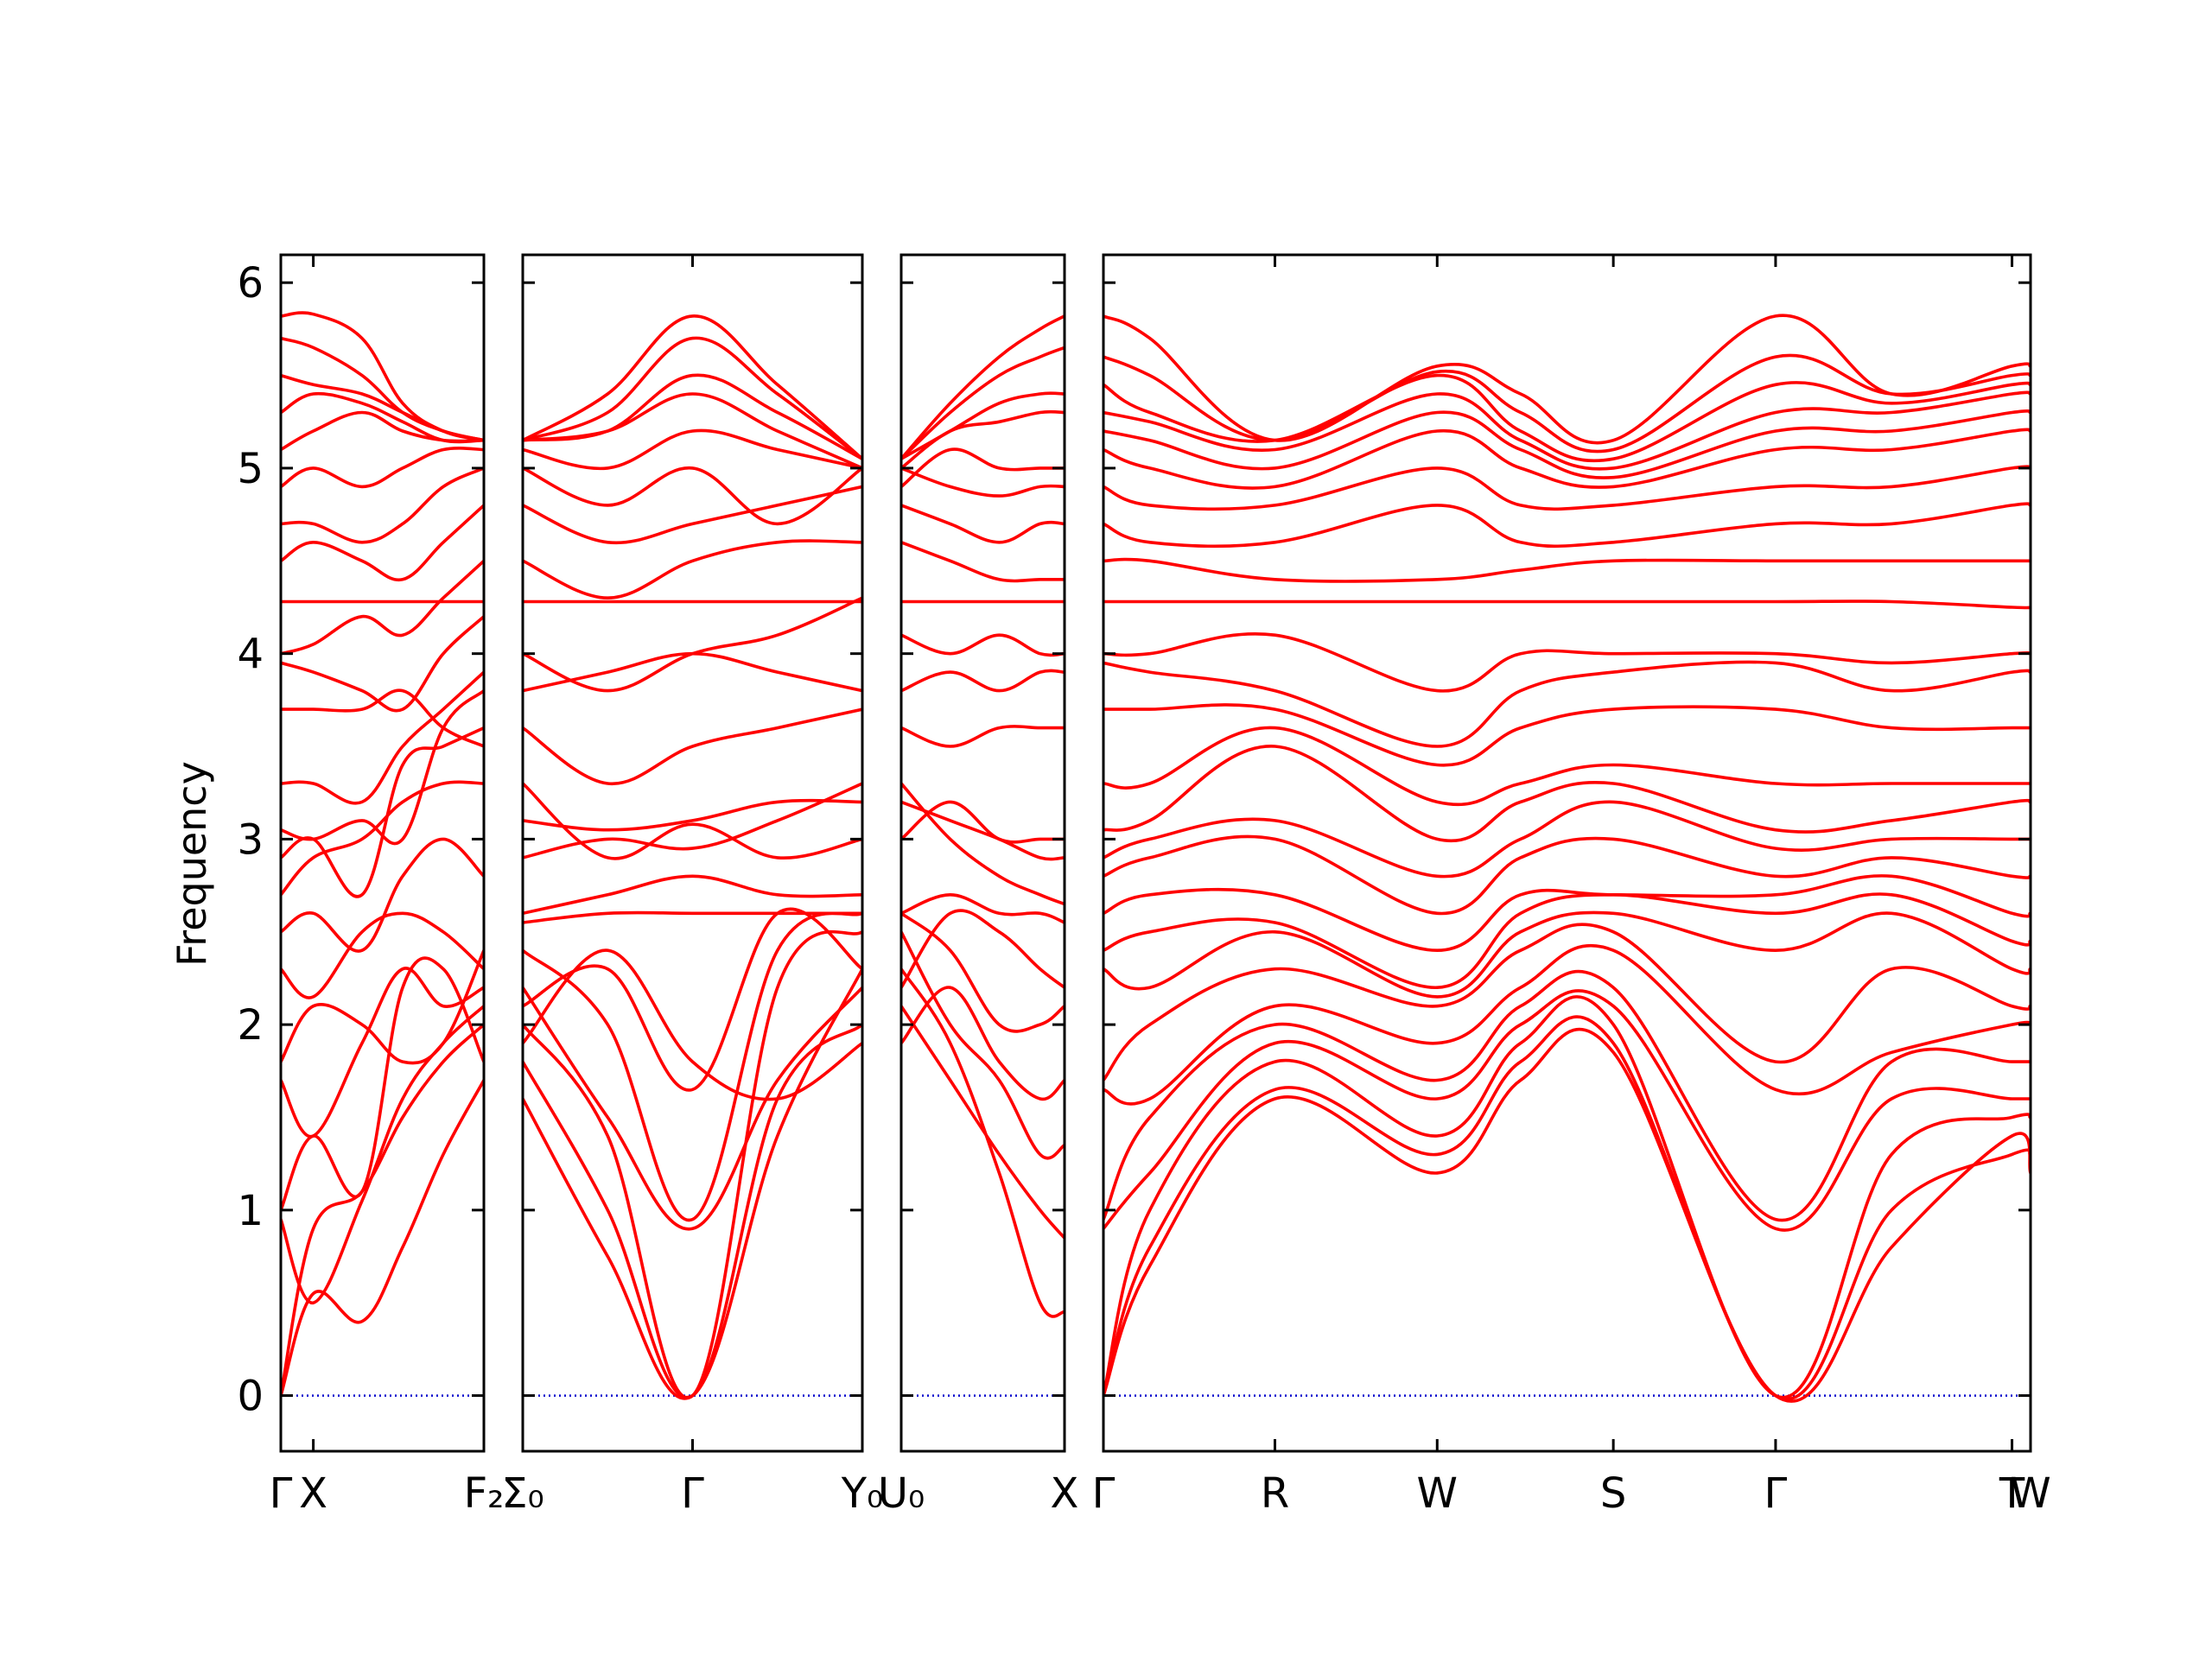  What do you see at coordinates (250, 839) in the screenshot?
I see `y-tick-label: 3` at bounding box center [250, 839].